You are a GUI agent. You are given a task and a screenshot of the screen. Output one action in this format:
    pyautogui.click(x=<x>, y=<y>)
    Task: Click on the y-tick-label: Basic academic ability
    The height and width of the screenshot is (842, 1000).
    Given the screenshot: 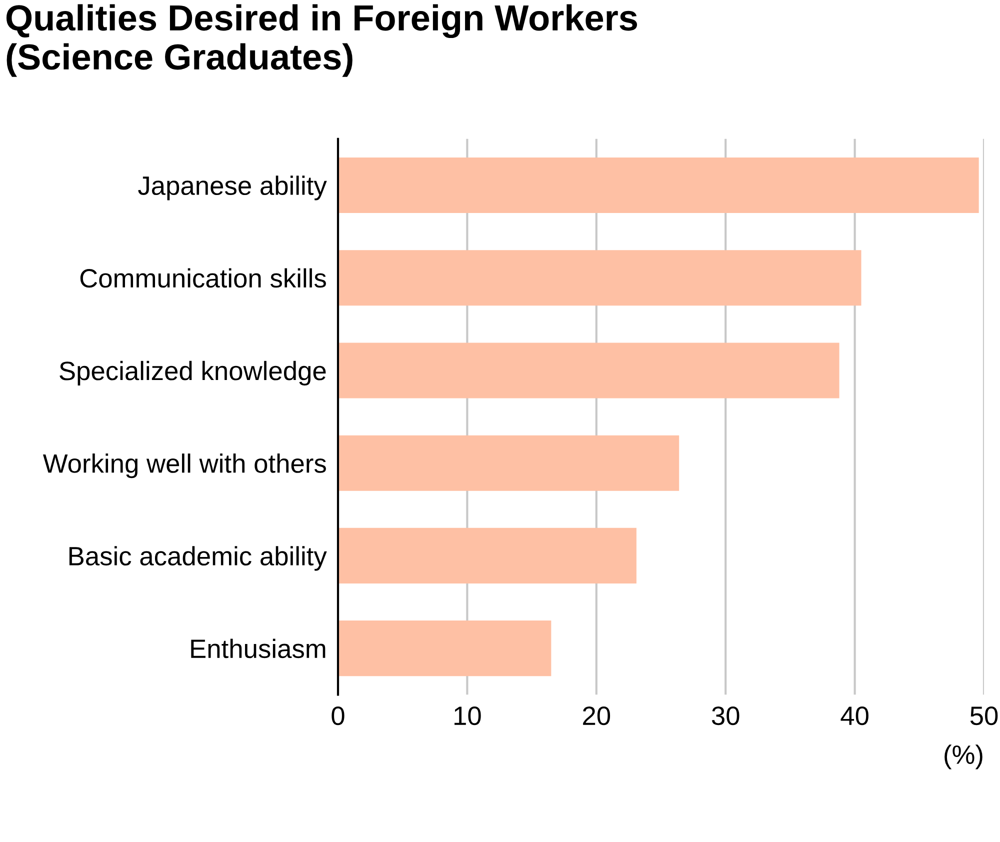 What is the action you would take?
    pyautogui.click(x=198, y=558)
    